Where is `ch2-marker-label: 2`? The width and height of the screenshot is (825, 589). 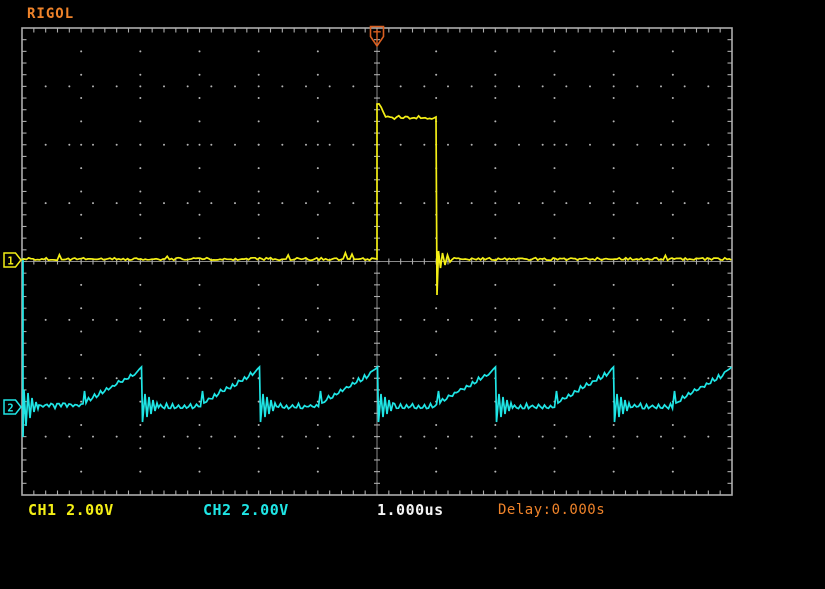 ch2-marker-label: 2 is located at coordinates (10, 409).